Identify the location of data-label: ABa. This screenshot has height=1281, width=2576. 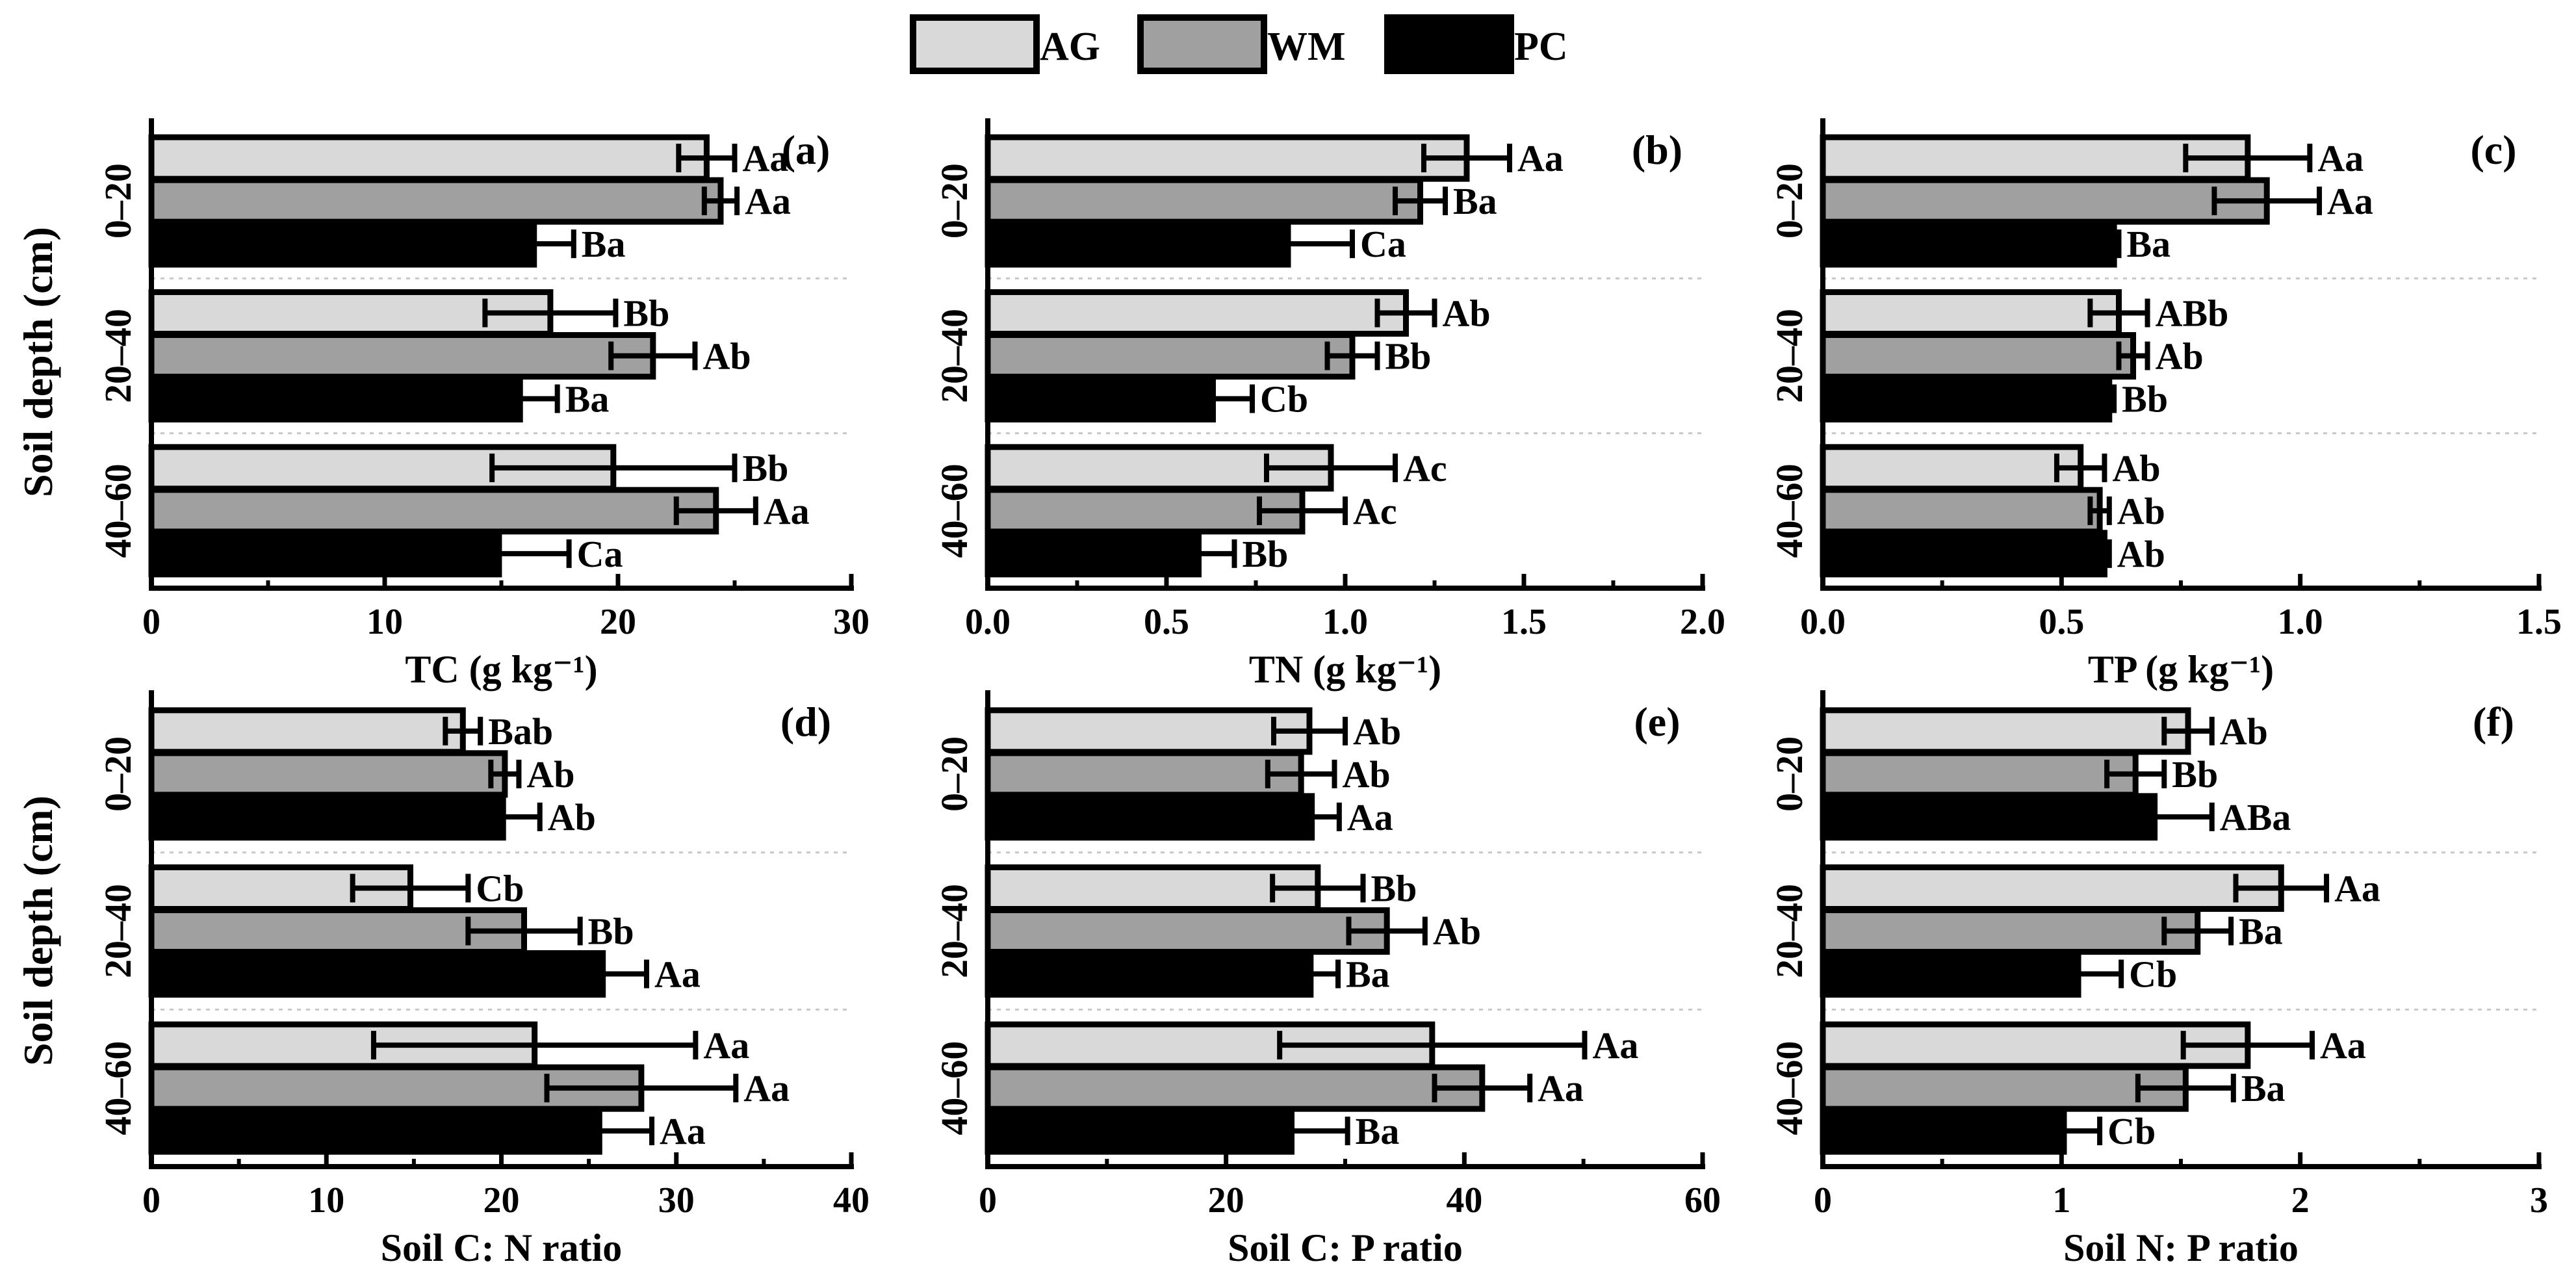
(2255, 817).